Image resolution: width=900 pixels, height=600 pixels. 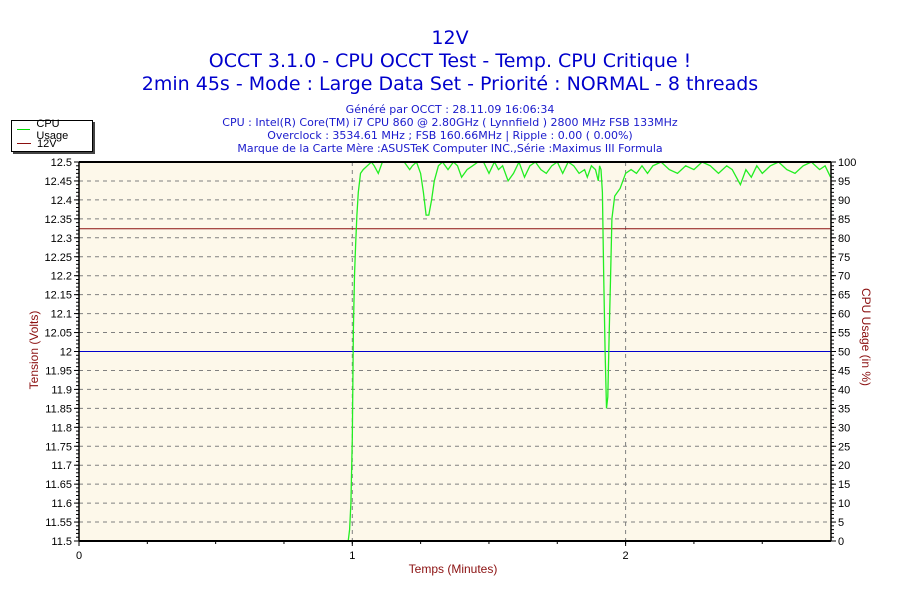 I want to click on legend-item-12v: 12V, so click(x=37, y=143).